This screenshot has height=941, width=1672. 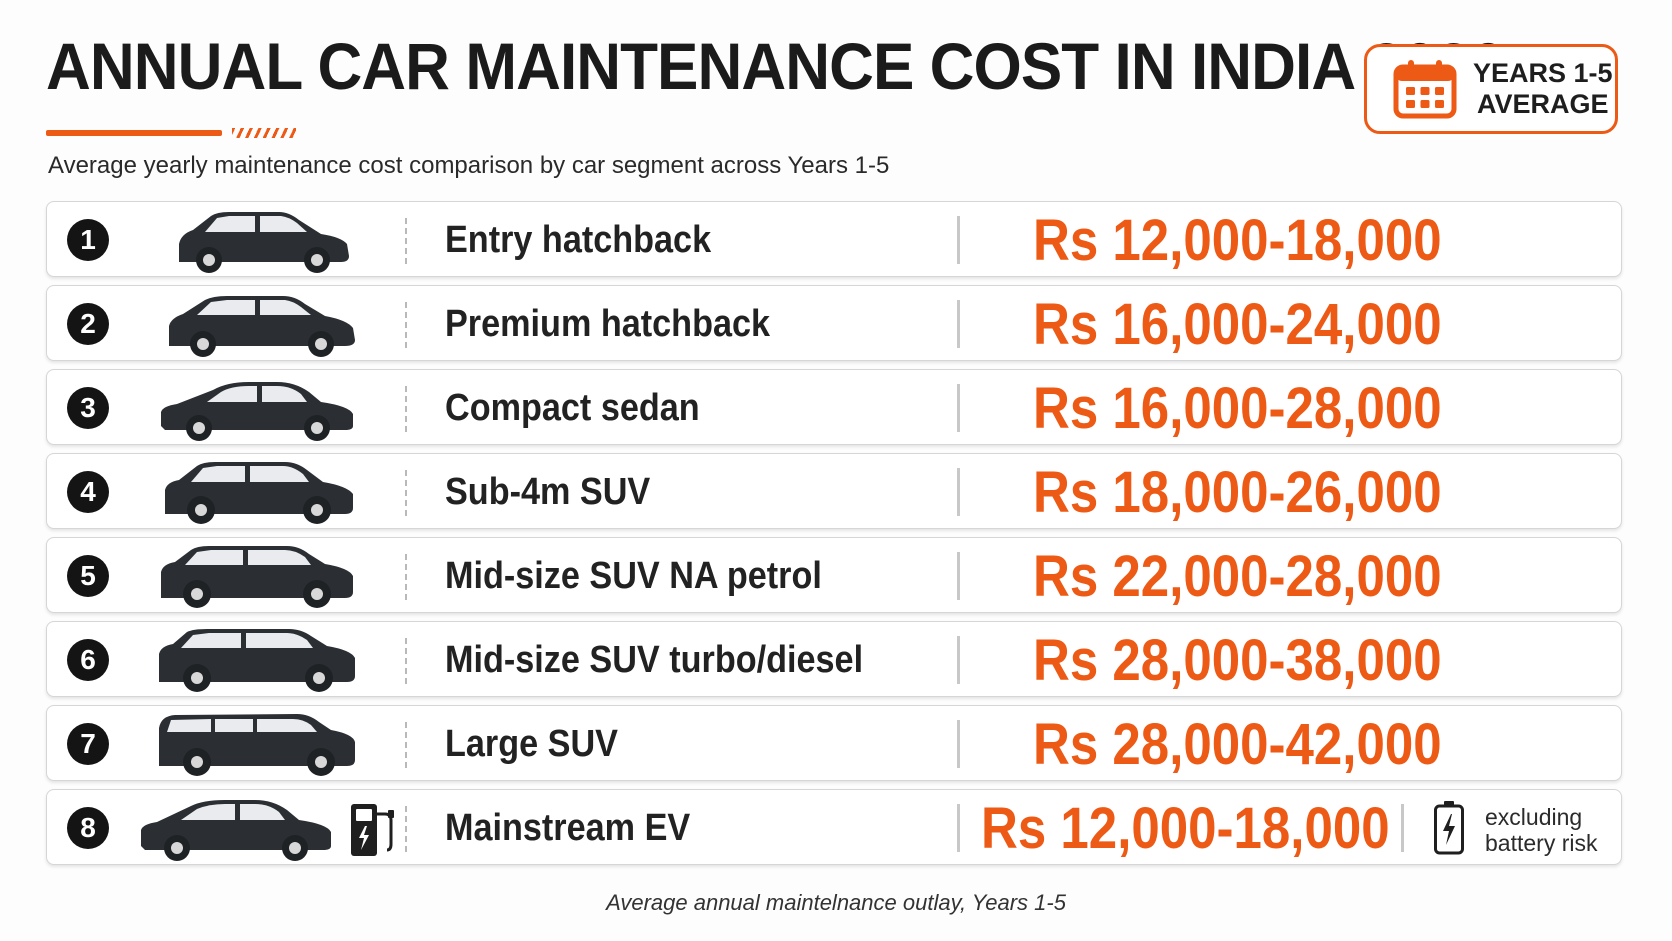 What do you see at coordinates (548, 491) in the screenshot?
I see `segment-name: Sub-4m SUV` at bounding box center [548, 491].